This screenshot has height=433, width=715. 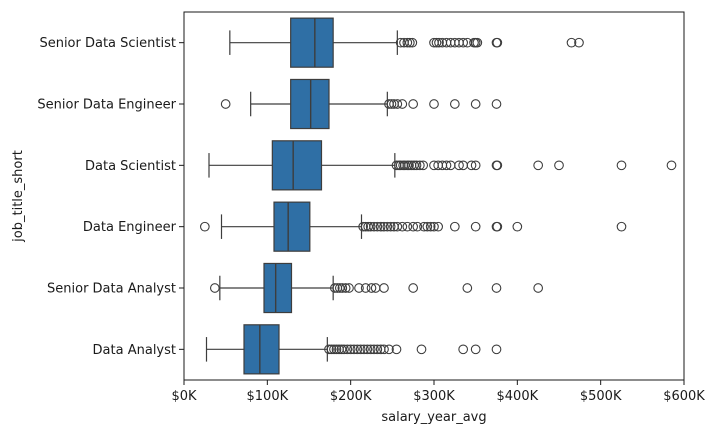 I want to click on y-tick-label: Data Analyst, so click(x=134, y=350).